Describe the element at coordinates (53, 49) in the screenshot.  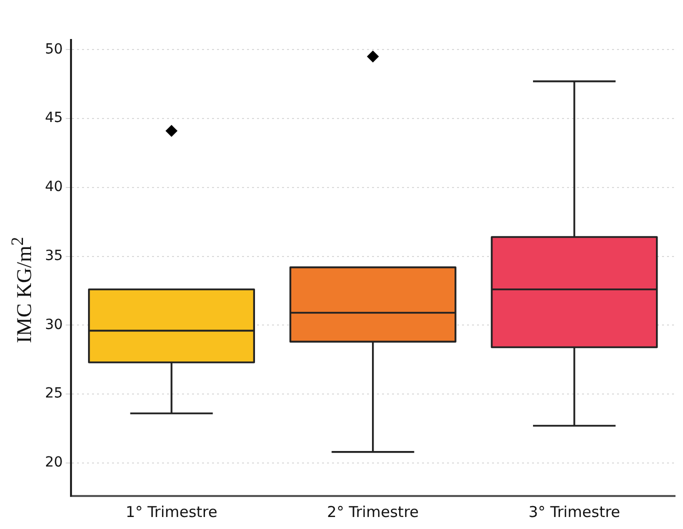
I see `y-tick-label: 50` at that location.